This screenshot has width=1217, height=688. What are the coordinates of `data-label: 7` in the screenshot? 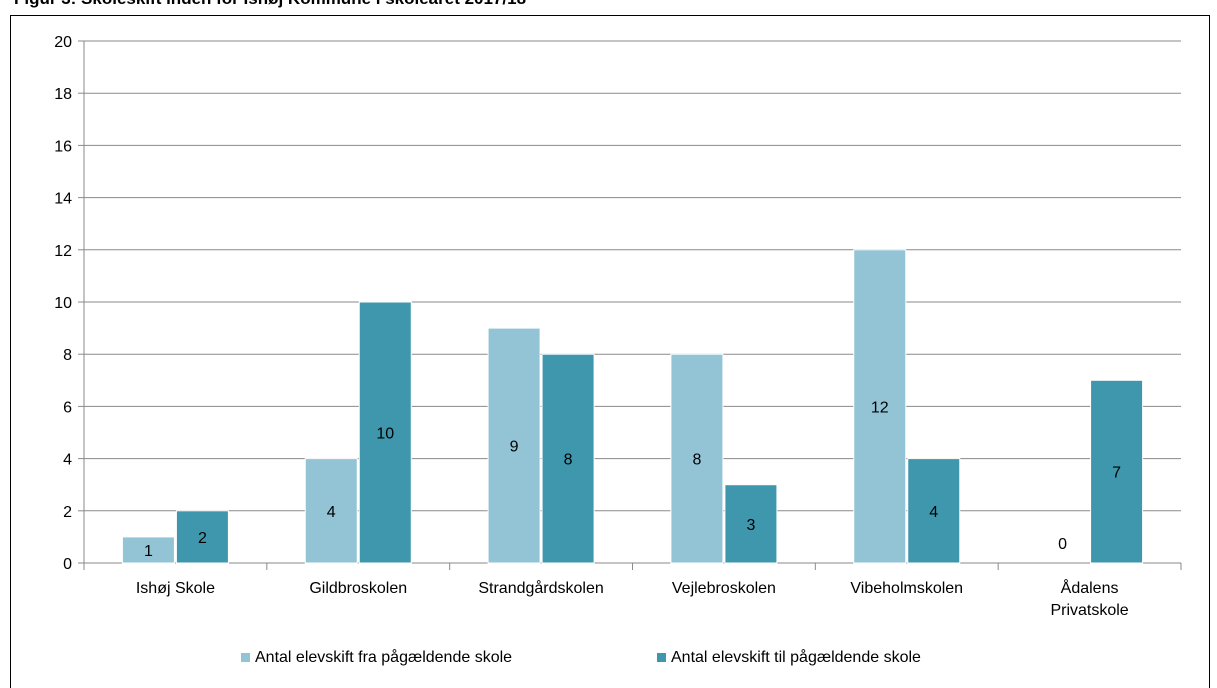 It's located at (1116, 473).